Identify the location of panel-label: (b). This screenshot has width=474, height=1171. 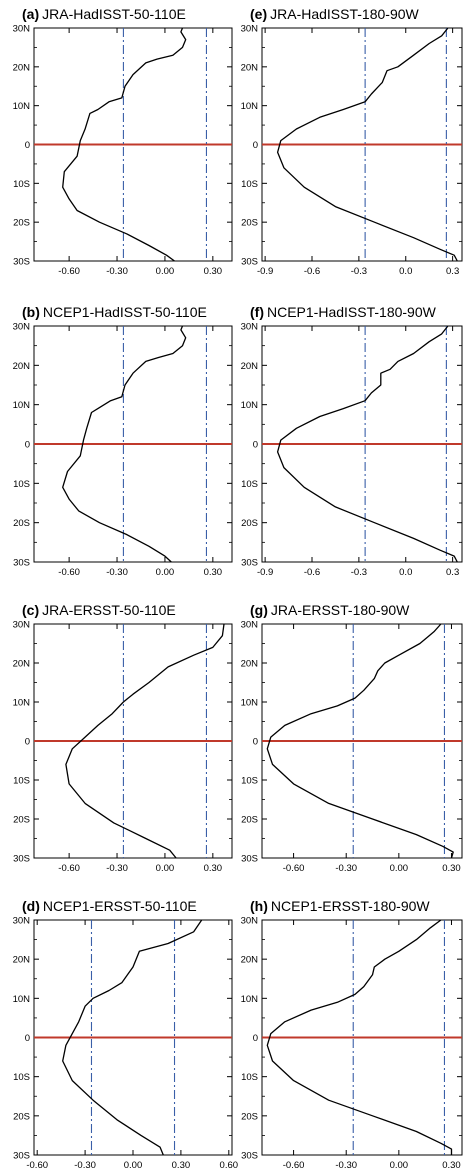
(31, 312).